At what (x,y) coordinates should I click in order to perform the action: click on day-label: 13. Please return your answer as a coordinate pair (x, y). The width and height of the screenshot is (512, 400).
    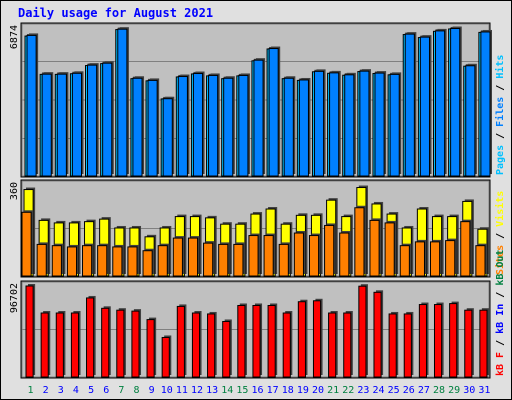
    Looking at the image, I should click on (212, 390).